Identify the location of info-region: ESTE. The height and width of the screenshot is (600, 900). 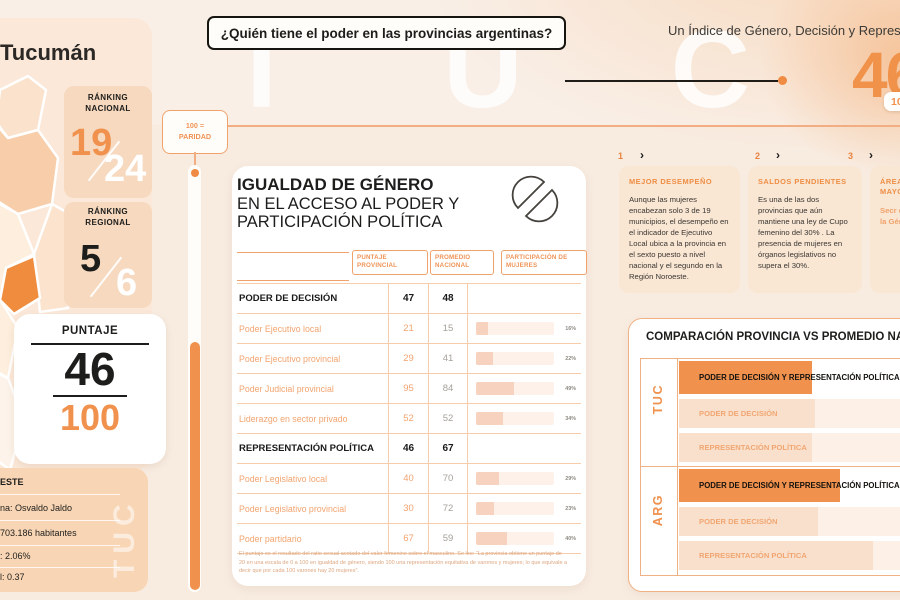
(12, 482).